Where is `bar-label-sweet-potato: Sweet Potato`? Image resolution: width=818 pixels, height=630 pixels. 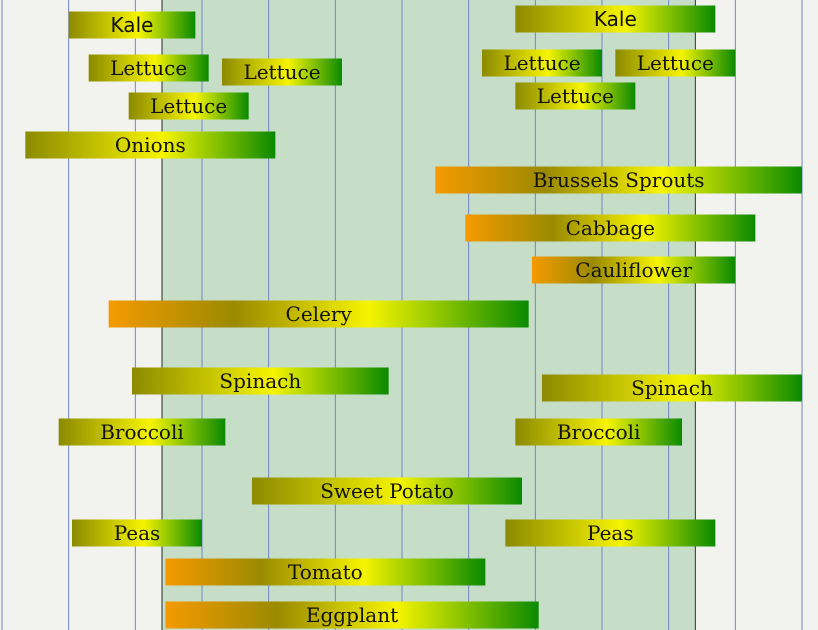
bar-label-sweet-potato: Sweet Potato is located at coordinates (387, 491).